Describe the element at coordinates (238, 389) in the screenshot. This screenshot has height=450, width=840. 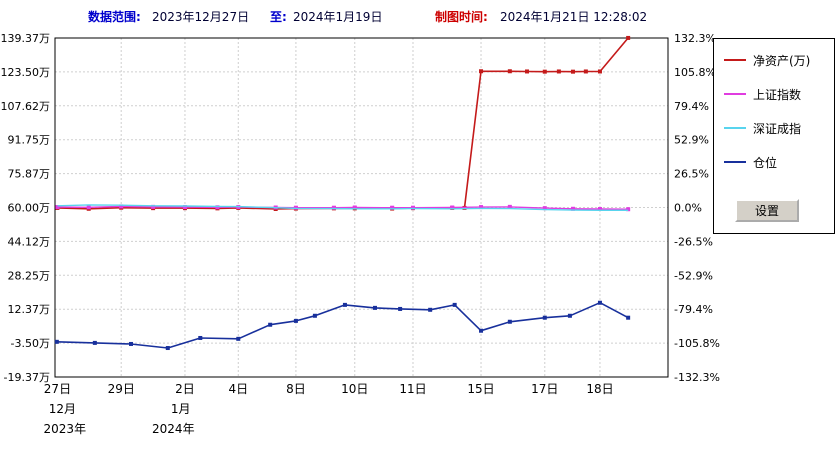
I see `x-axis-day-label: 4日` at that location.